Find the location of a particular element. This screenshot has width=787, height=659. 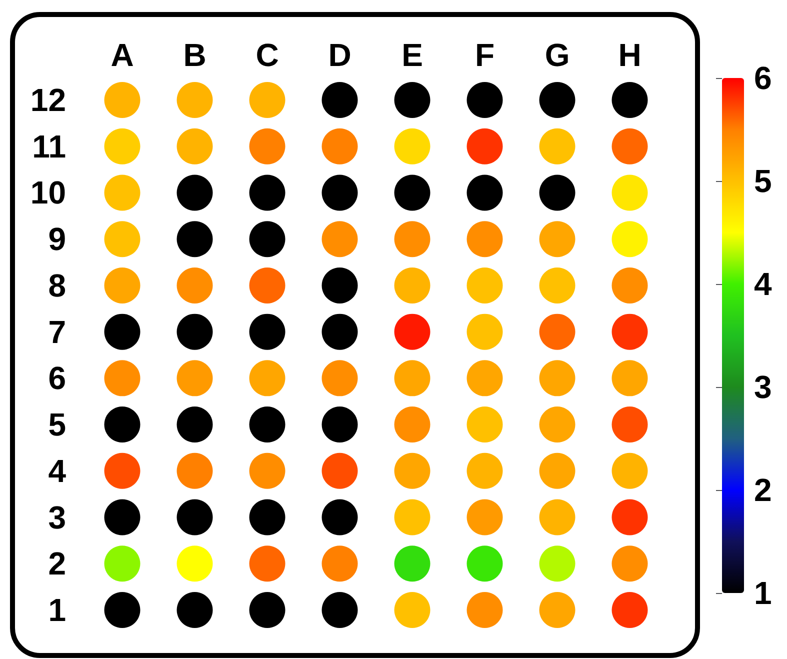

x-tick-label: C is located at coordinates (267, 55).